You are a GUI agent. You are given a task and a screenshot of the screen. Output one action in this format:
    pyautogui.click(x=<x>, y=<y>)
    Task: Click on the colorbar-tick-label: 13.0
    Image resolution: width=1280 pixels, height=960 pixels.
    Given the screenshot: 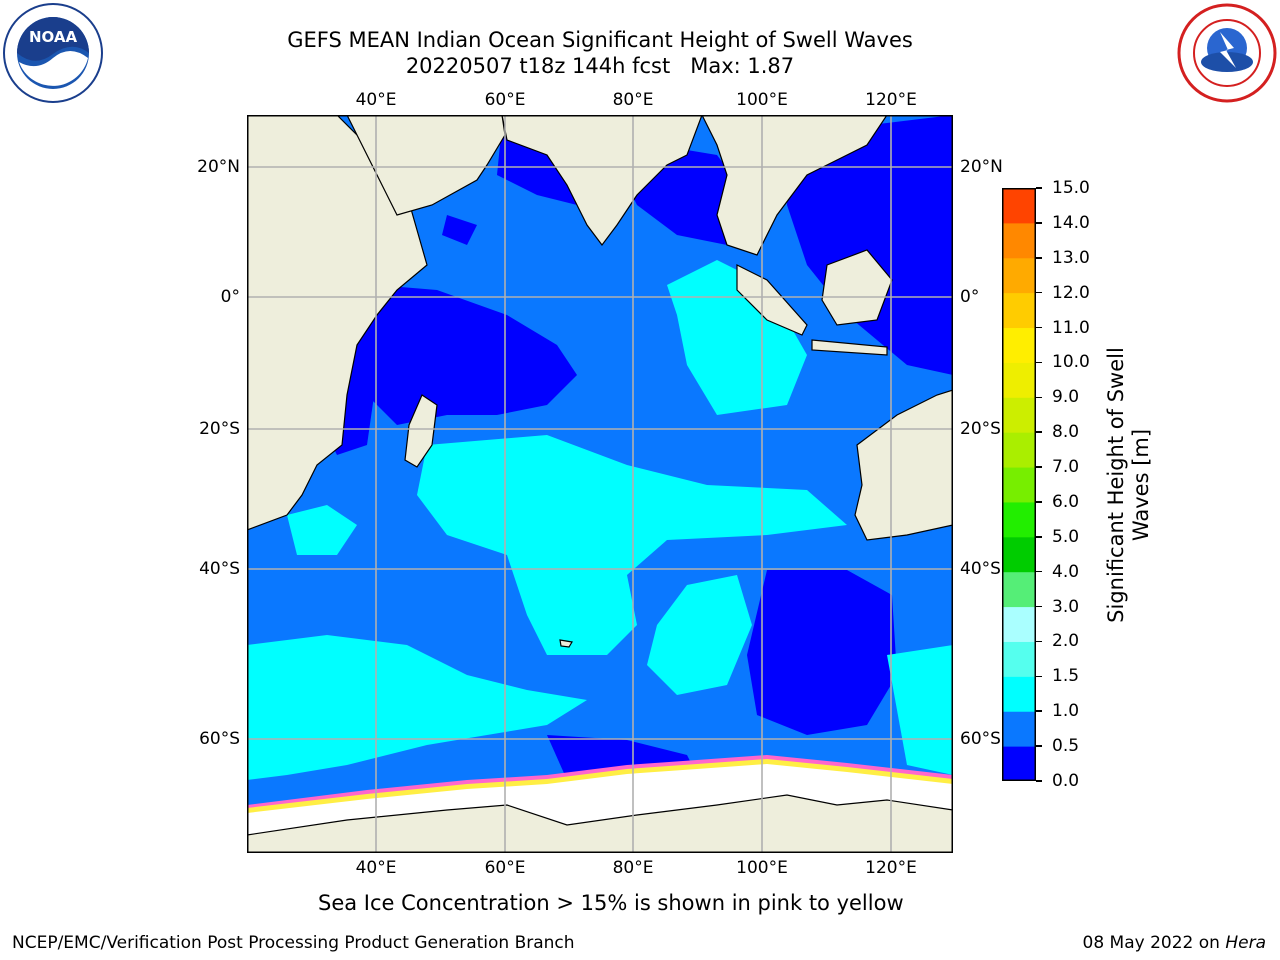 What is the action you would take?
    pyautogui.click(x=1071, y=257)
    